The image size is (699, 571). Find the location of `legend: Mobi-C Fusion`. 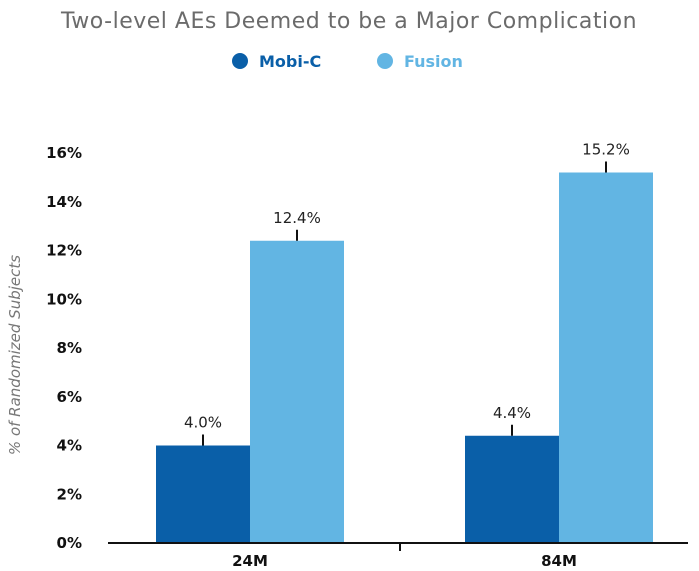

legend: Mobi-C Fusion is located at coordinates (347, 61).